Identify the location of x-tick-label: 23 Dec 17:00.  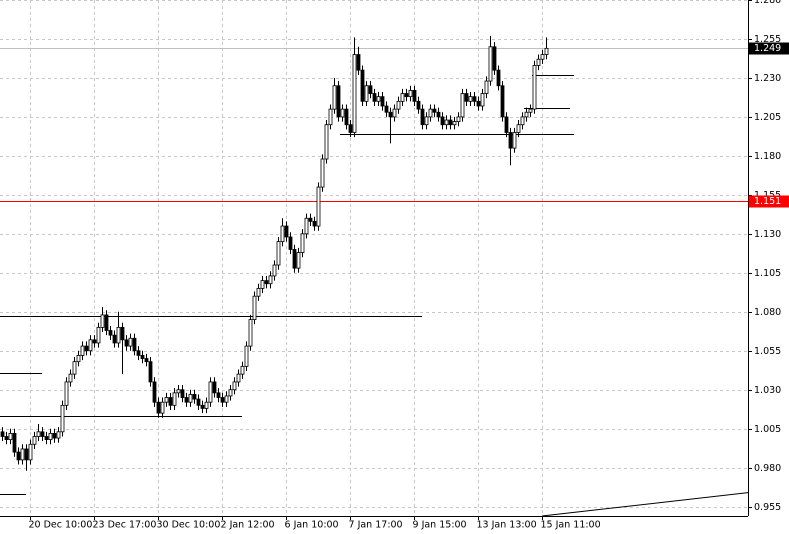
(125, 525).